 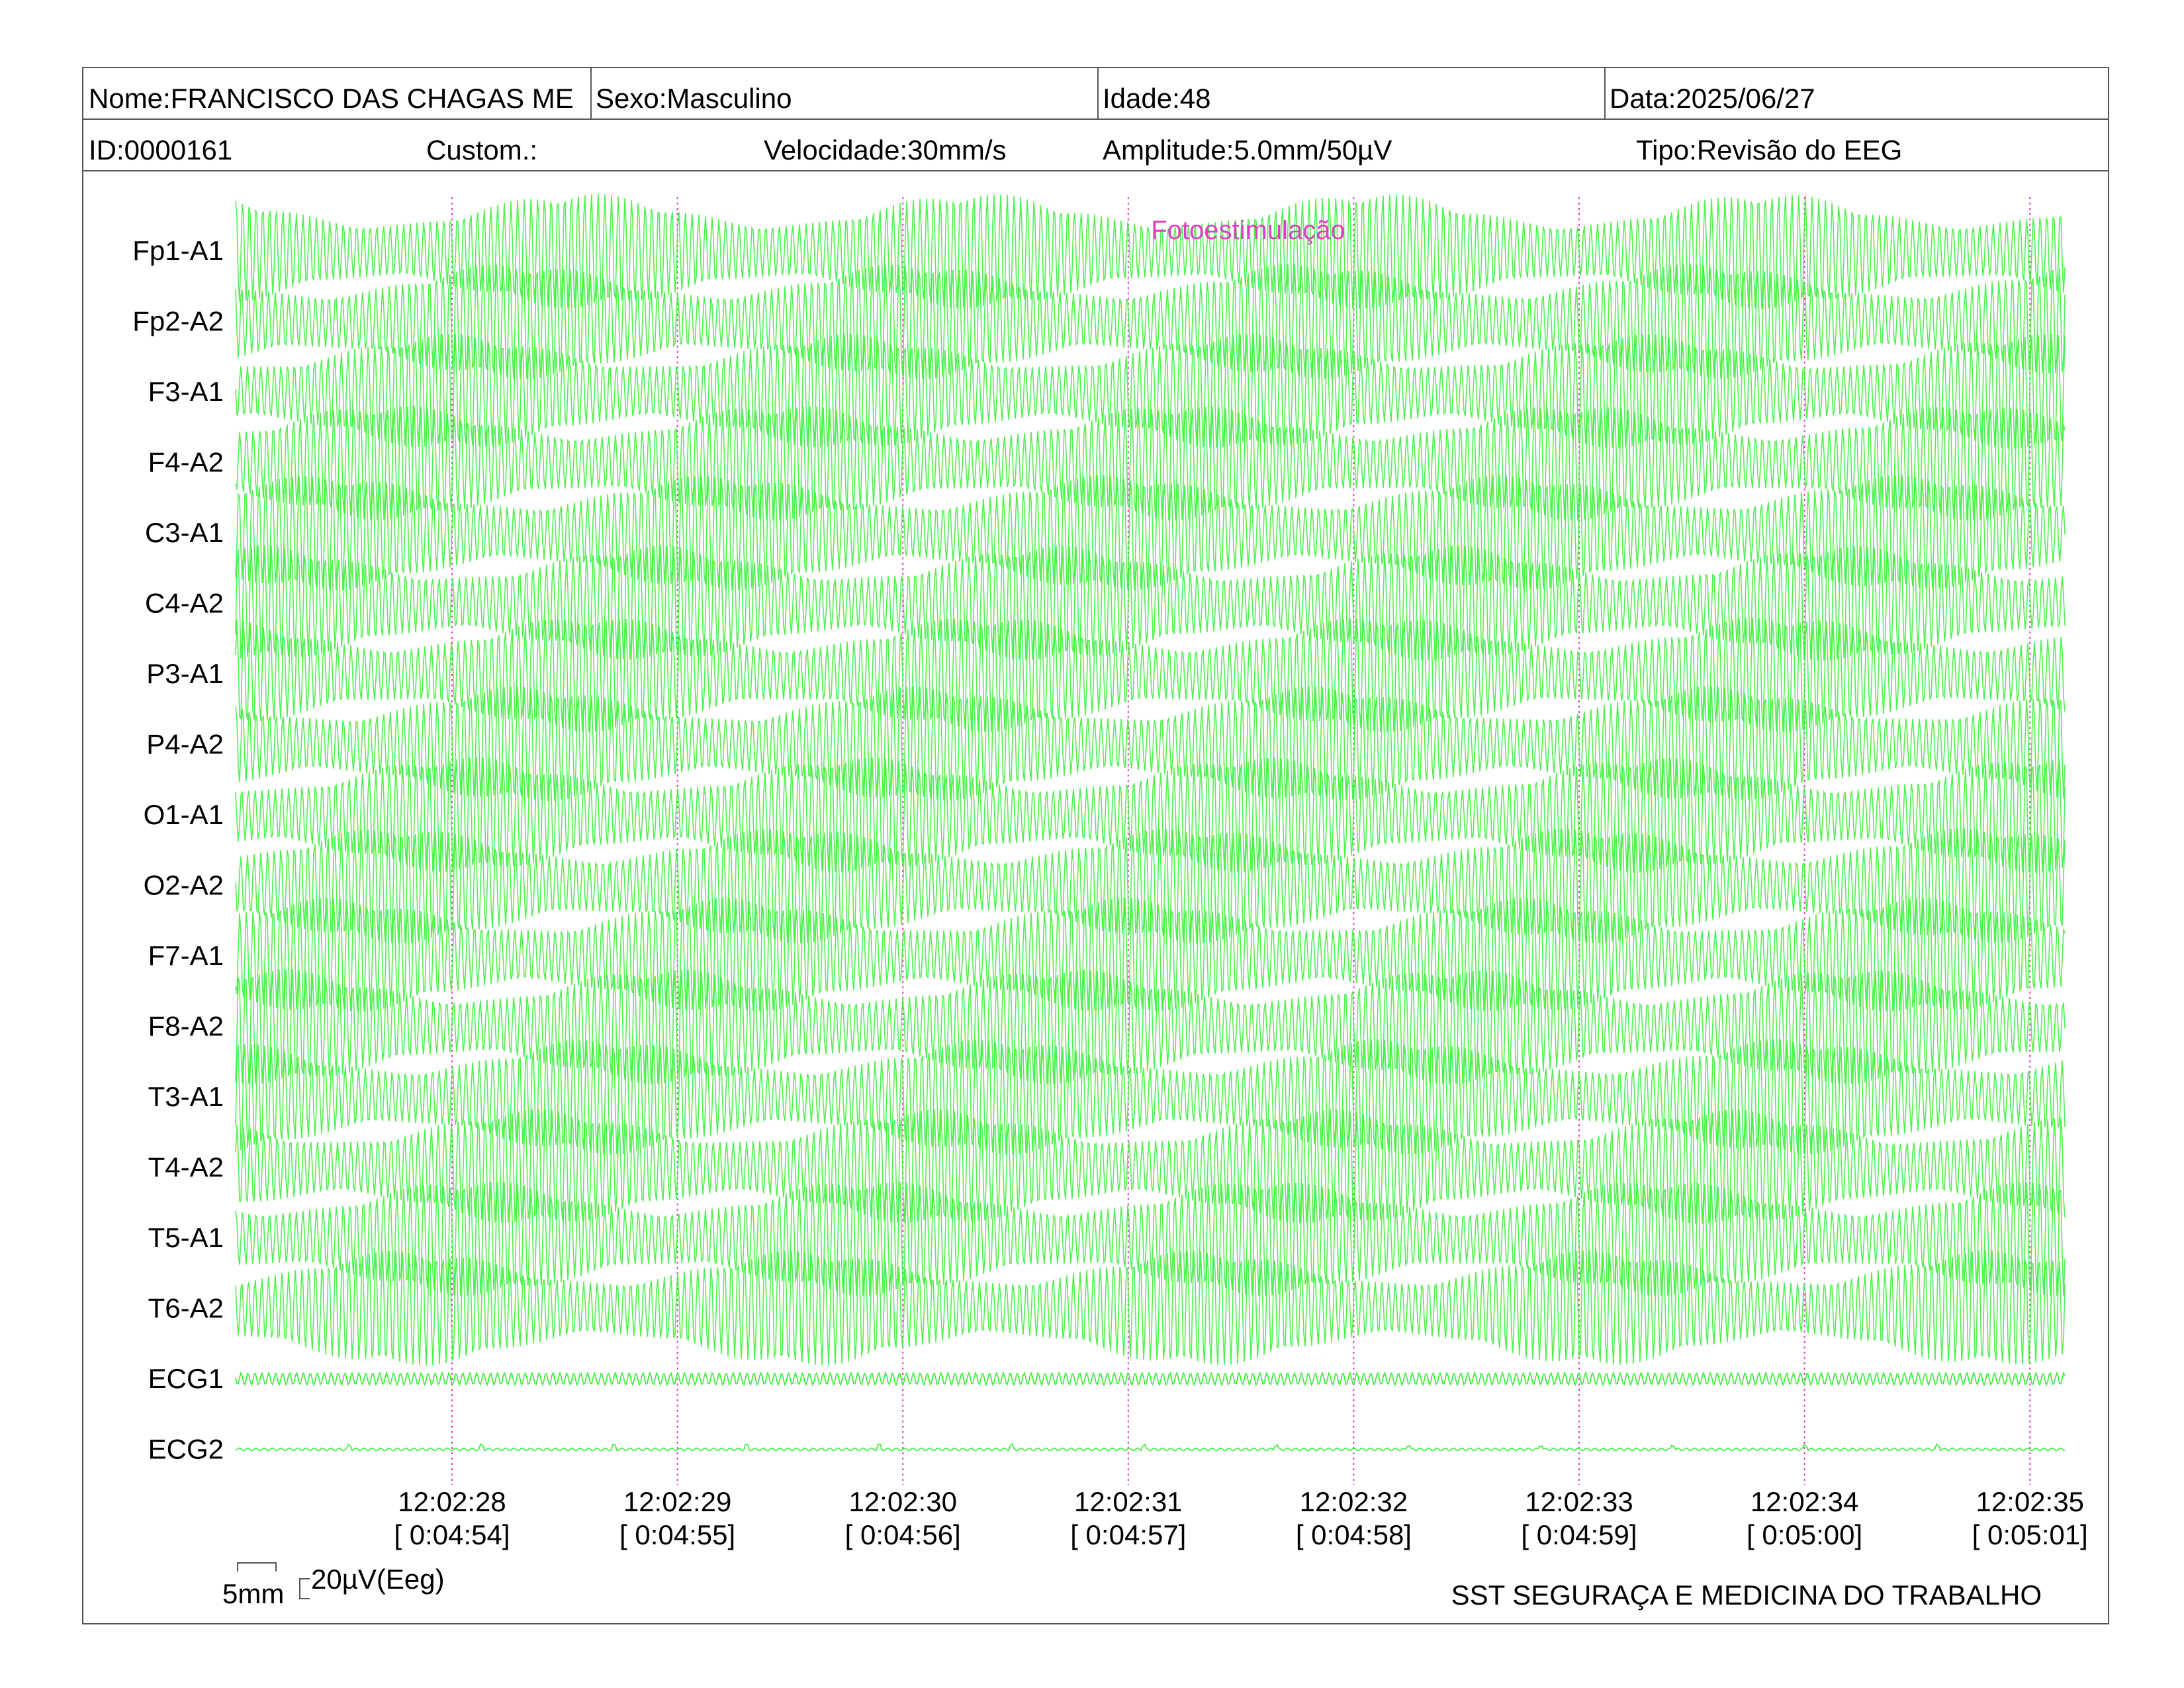 What do you see at coordinates (185, 673) in the screenshot?
I see `channel-label: P3-A1` at bounding box center [185, 673].